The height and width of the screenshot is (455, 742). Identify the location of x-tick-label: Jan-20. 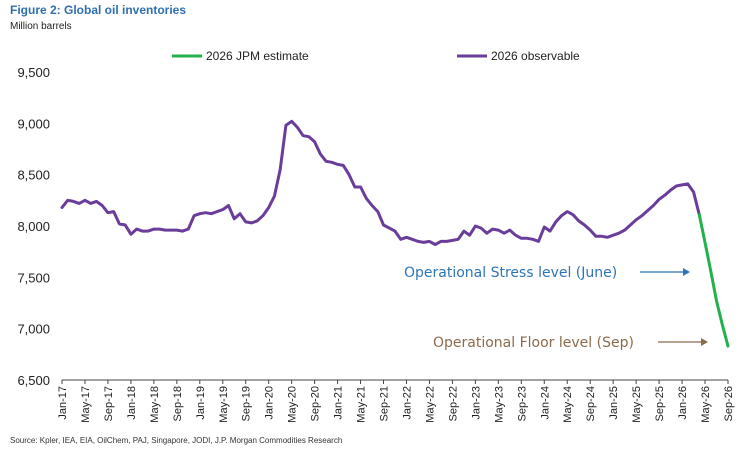
(270, 403).